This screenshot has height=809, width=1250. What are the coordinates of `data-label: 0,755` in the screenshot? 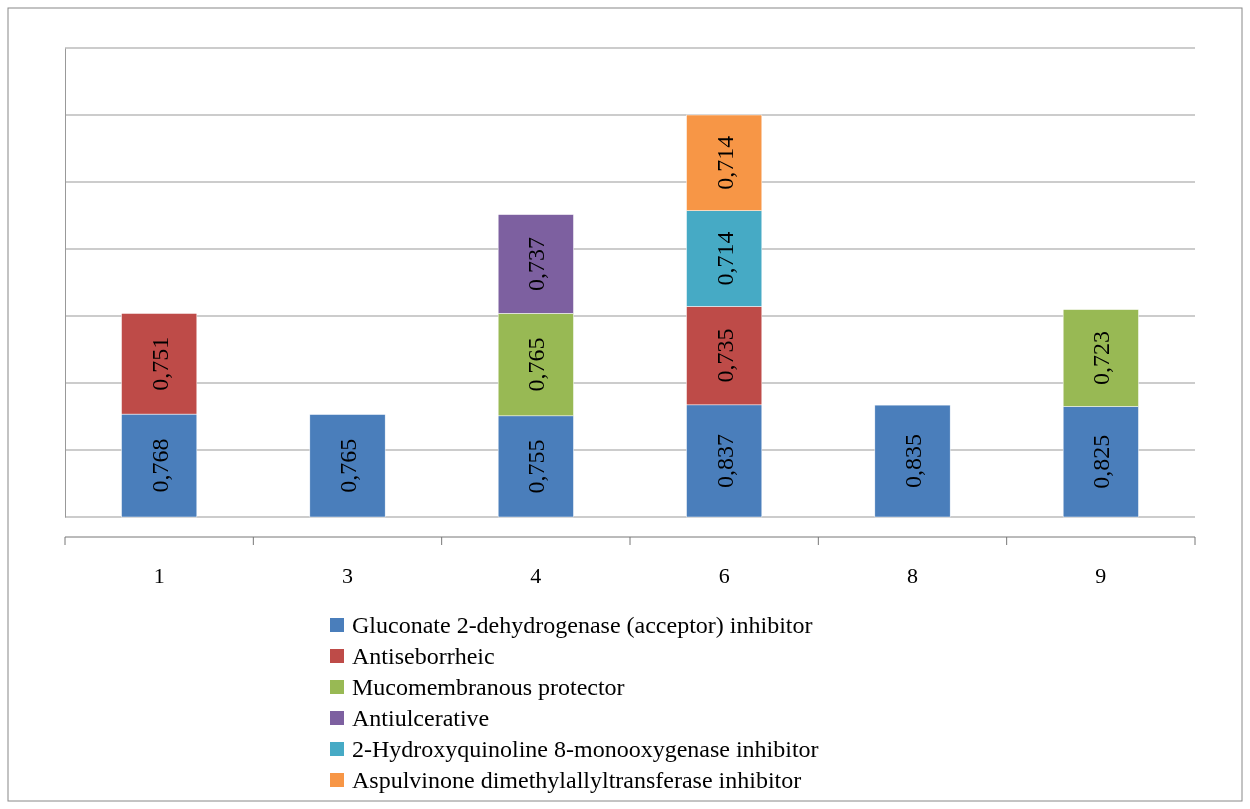 It's located at (536, 466).